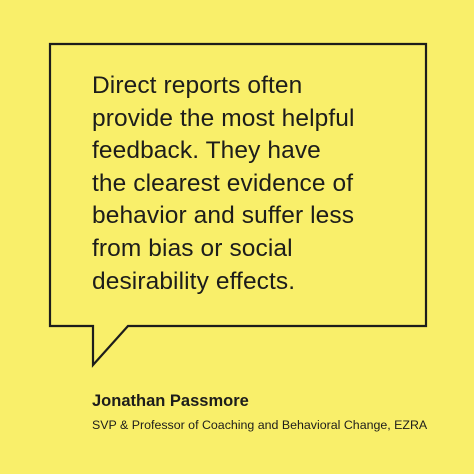 This screenshot has width=474, height=474. What do you see at coordinates (223, 216) in the screenshot?
I see `quote-line: behavior and suffer less` at bounding box center [223, 216].